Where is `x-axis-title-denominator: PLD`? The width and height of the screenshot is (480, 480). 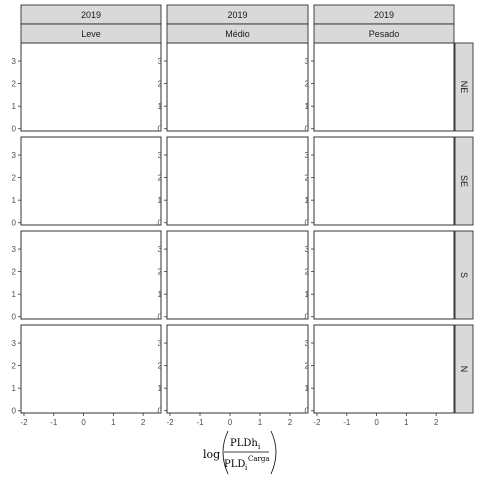 x-axis-title-denominator: PLD is located at coordinates (234, 464).